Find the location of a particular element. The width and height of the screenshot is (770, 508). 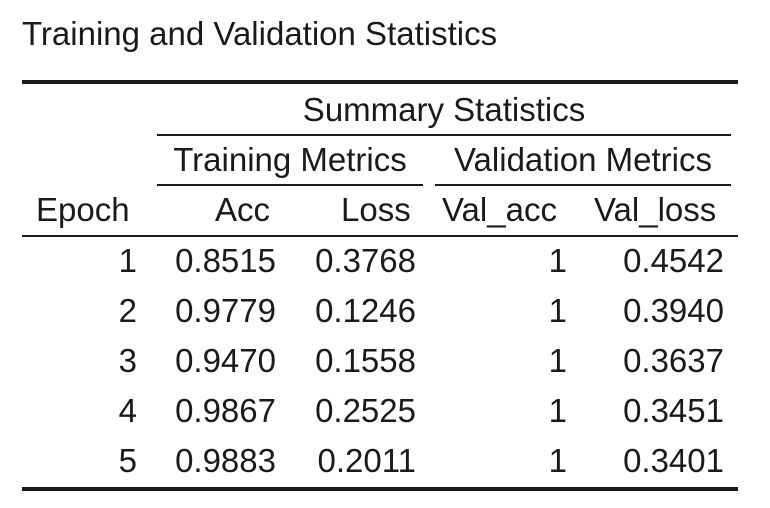

cell-loss: 0.2011 is located at coordinates (366, 460).